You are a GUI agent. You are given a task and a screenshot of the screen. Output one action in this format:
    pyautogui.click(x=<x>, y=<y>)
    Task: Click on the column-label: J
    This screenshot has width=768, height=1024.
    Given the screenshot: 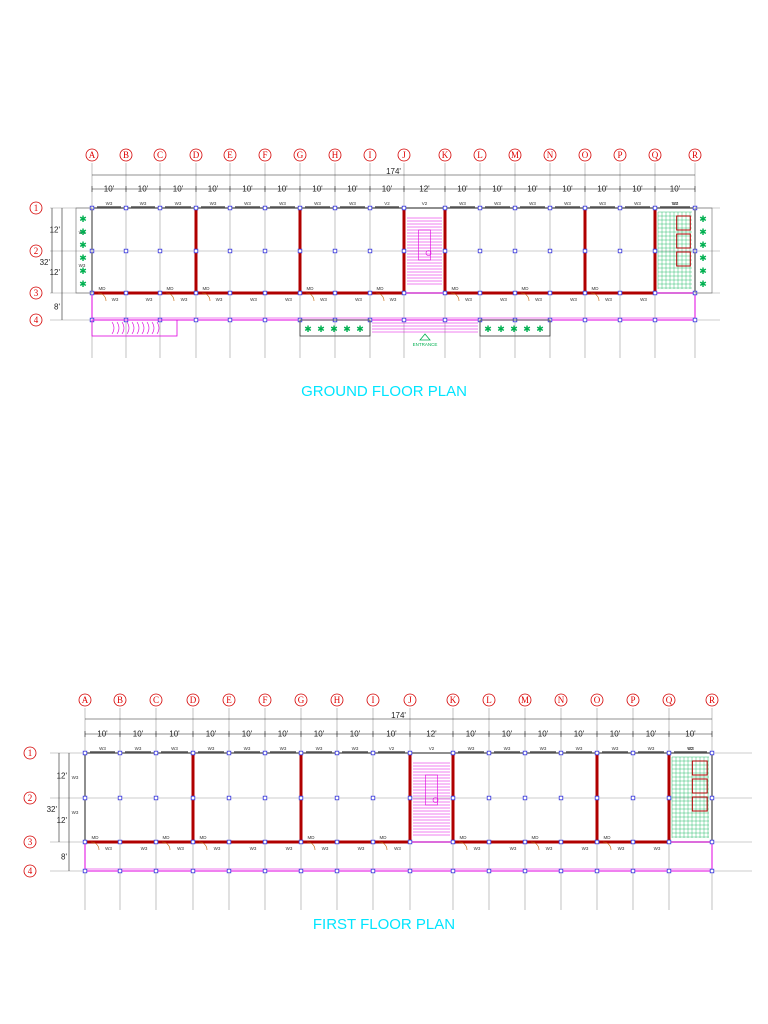 What is the action you would take?
    pyautogui.click(x=410, y=700)
    